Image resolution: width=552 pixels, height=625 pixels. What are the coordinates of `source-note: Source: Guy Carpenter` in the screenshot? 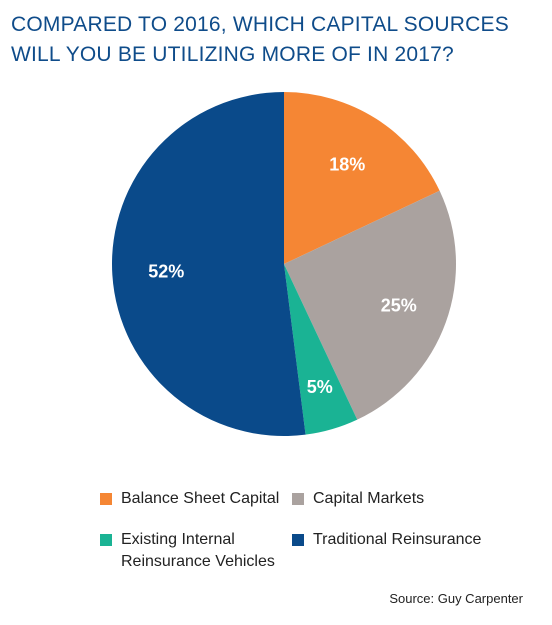 It's located at (456, 598).